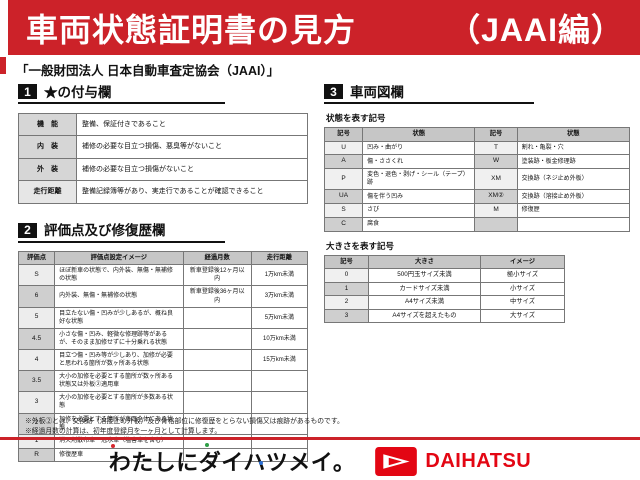  Describe the element at coordinates (279, 317) in the screenshot. I see `eval-distance: 5万km未満` at that location.